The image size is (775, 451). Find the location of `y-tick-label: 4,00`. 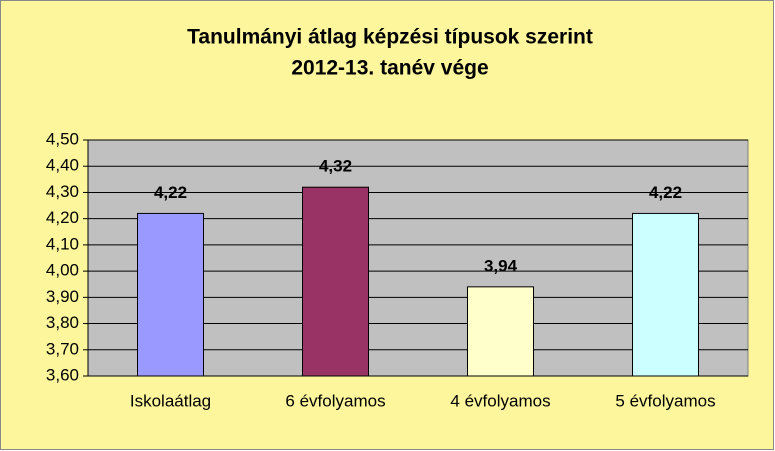

y-tick-label: 4,00 is located at coordinates (62, 270).